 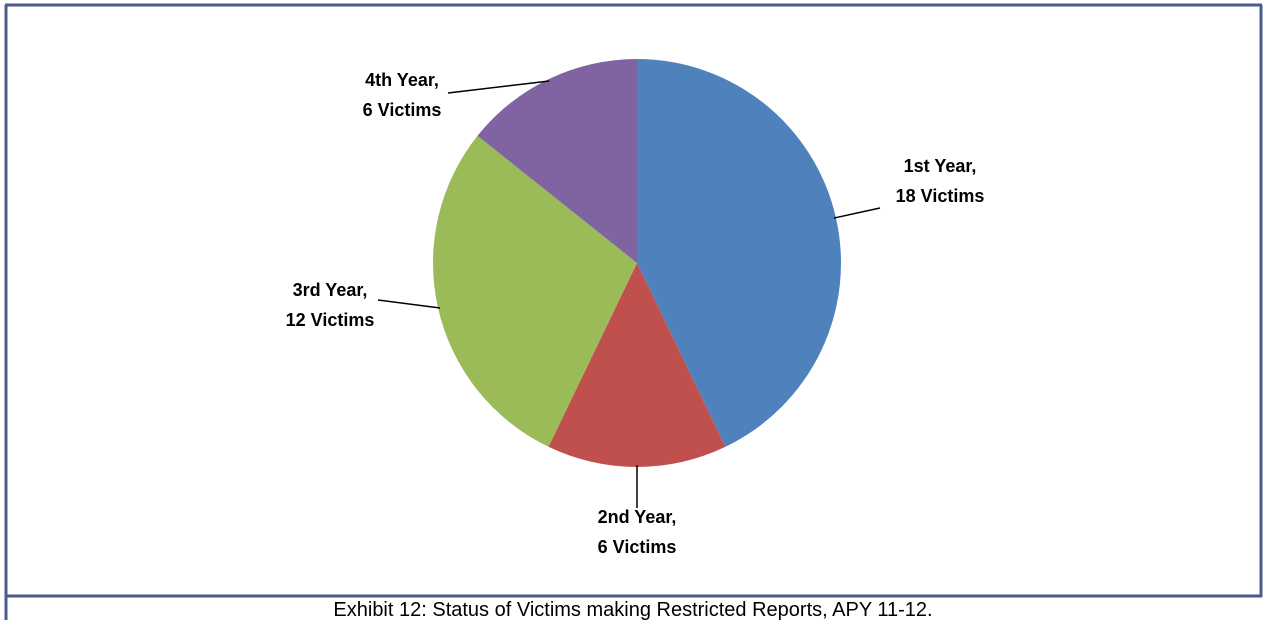 I want to click on data-label-category: 3rd Year,, so click(x=330, y=290).